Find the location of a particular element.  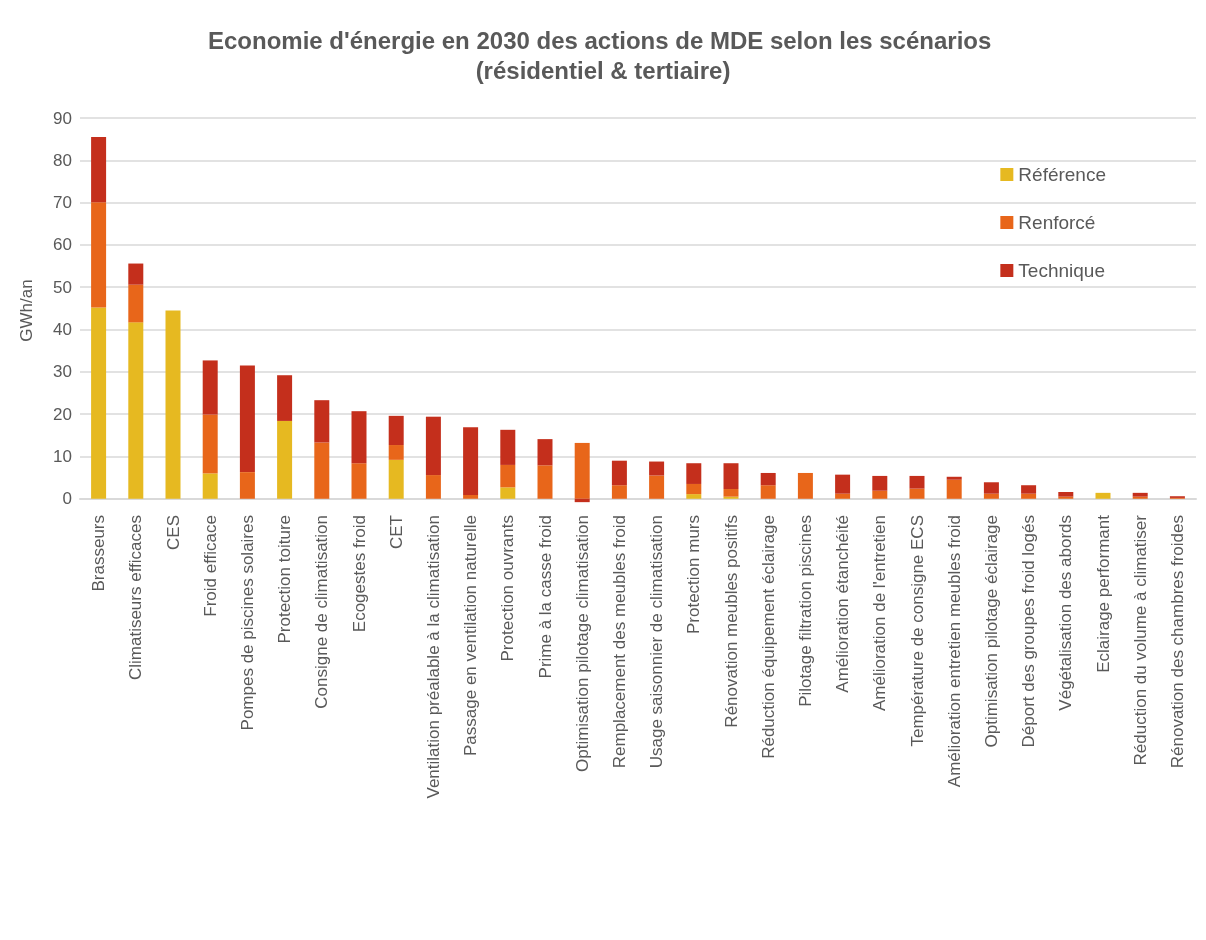

x-tick-label: Passage en ventilation naturelle is located at coordinates (471, 635).